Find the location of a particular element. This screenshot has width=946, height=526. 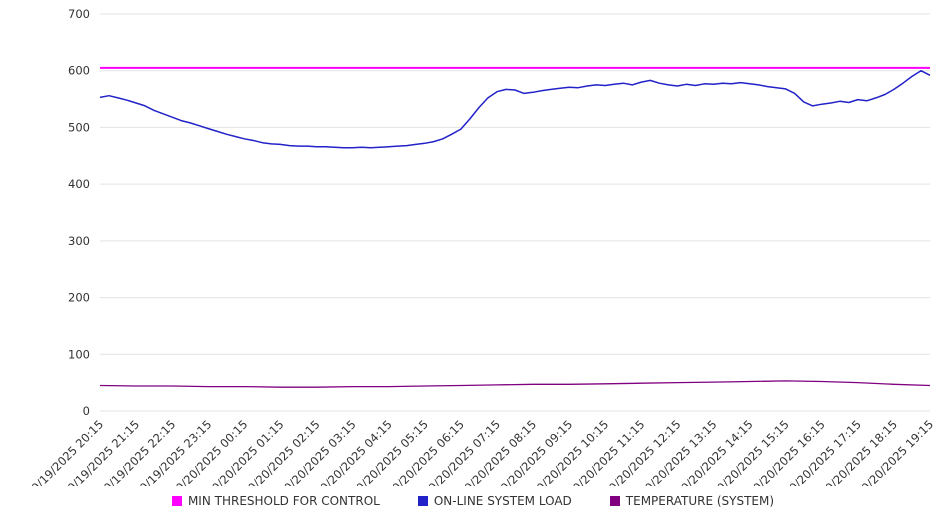

y-tick-label: 600 is located at coordinates (79, 71).